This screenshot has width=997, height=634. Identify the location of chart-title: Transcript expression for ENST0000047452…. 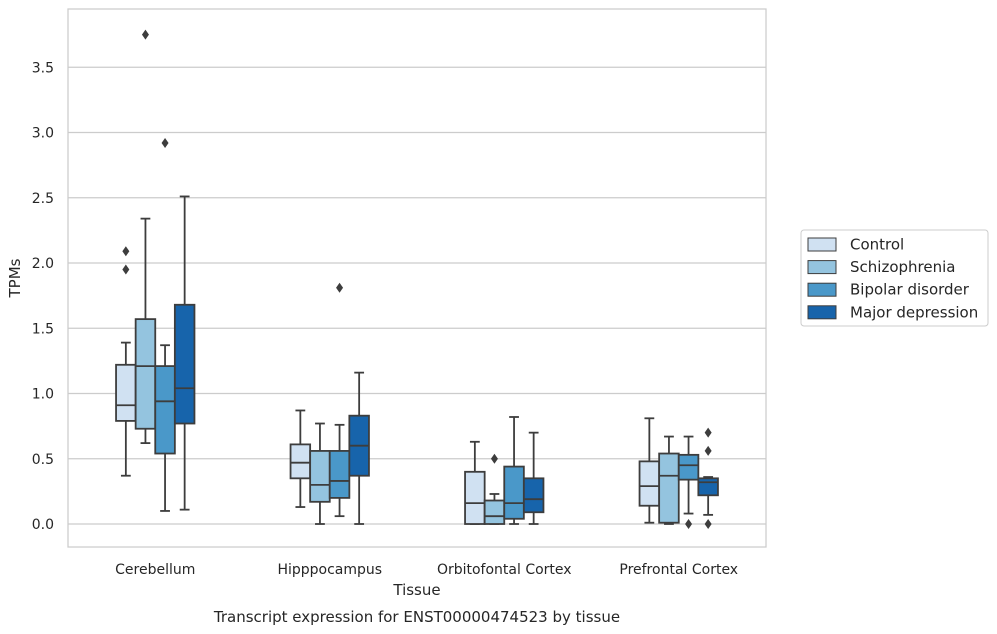
(416, 617).